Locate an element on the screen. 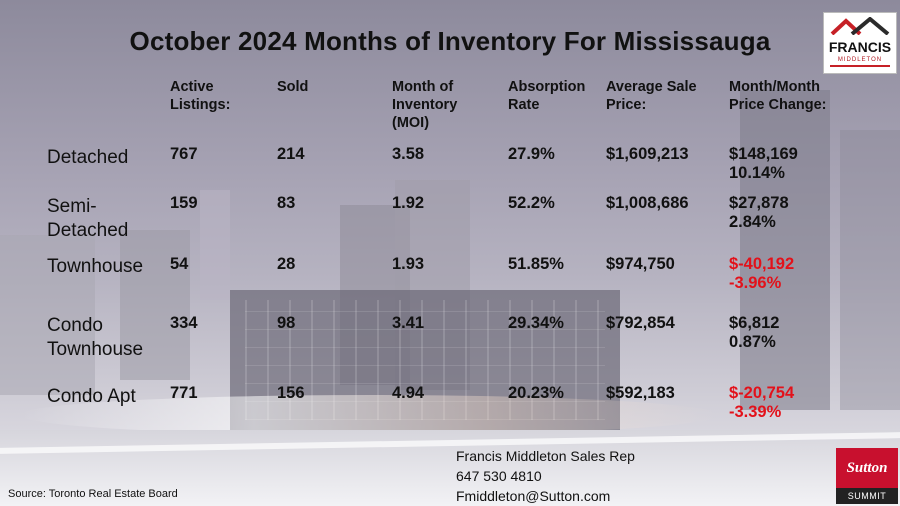  row-label: Condo Apt is located at coordinates (91, 396).